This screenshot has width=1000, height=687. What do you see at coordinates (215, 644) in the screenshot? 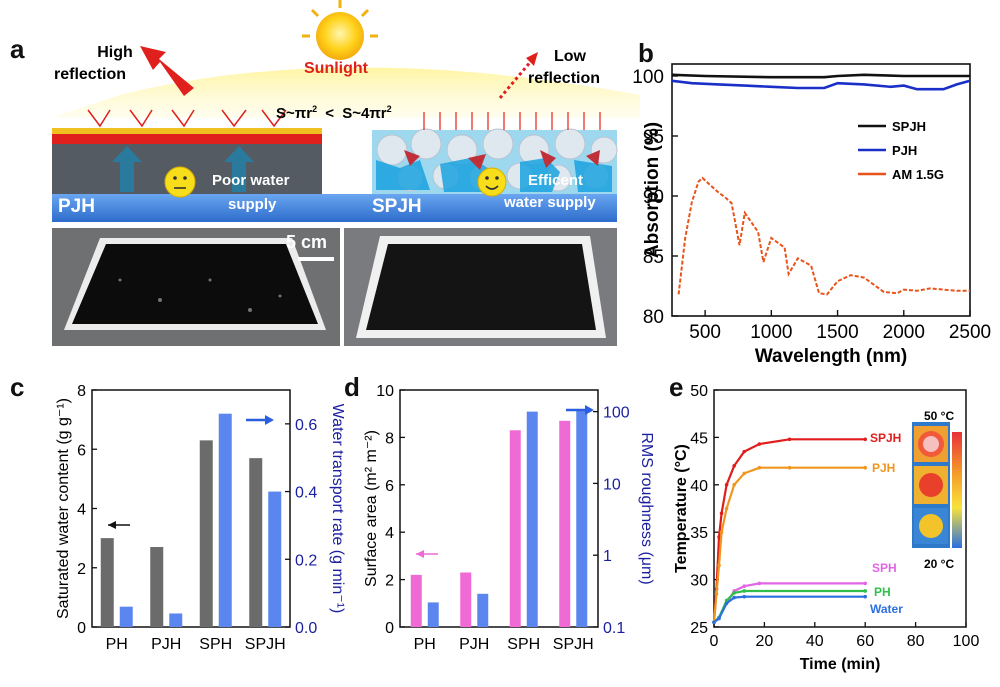
I see `x-tick-label-c: SPH` at bounding box center [215, 644].